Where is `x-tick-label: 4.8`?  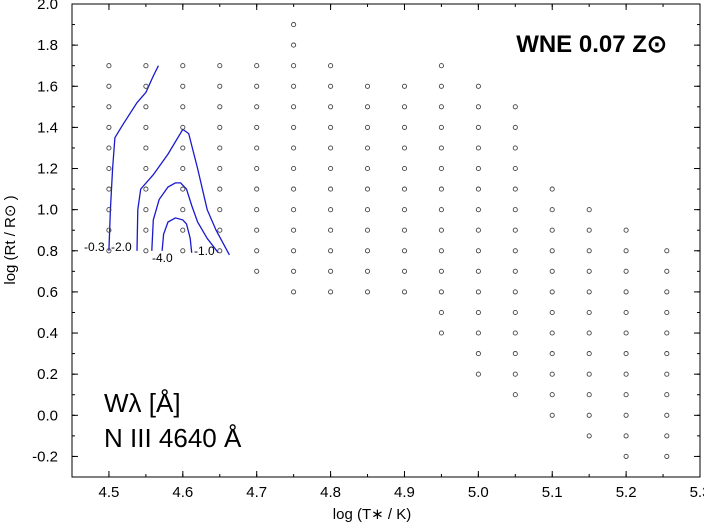 x-tick-label: 4.8 is located at coordinates (330, 492).